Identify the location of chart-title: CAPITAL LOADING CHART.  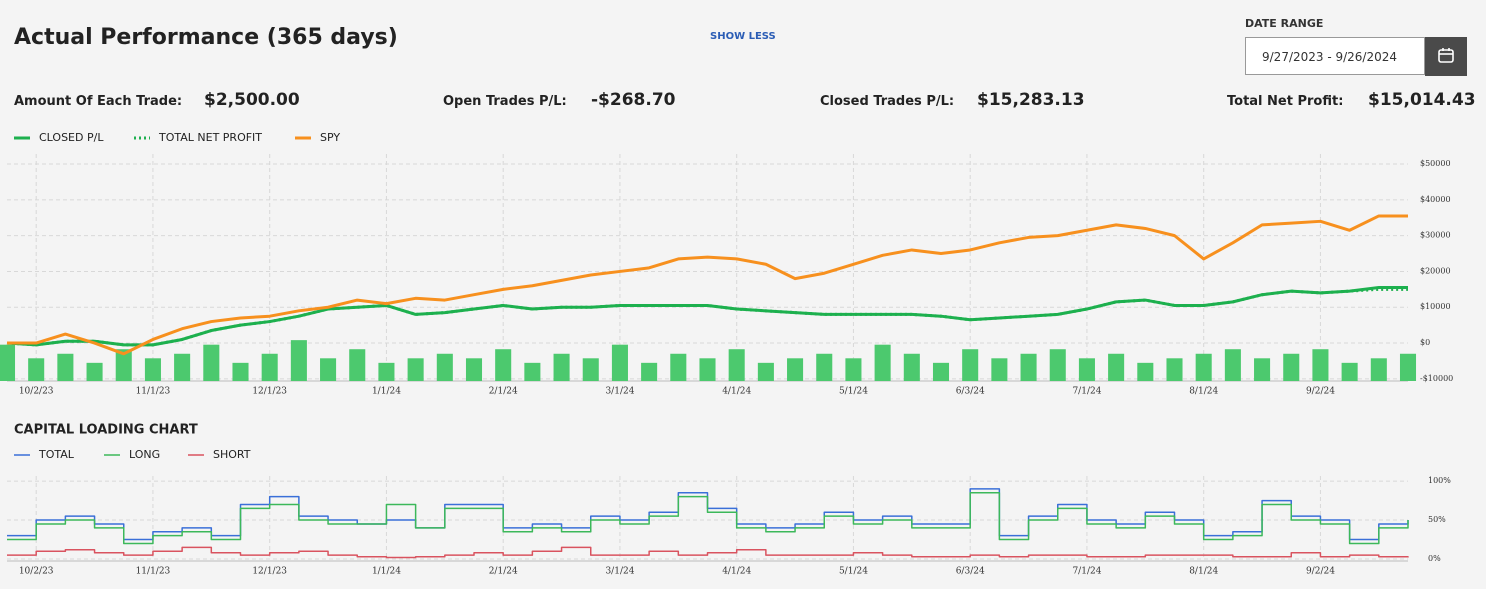
(106, 430).